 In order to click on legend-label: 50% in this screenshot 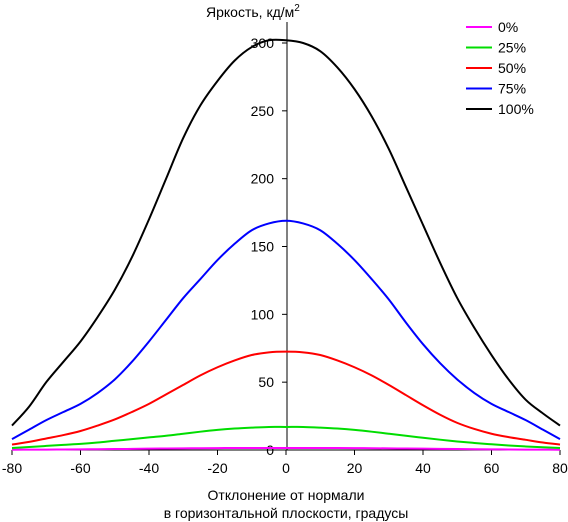, I will do `click(512, 68)`.